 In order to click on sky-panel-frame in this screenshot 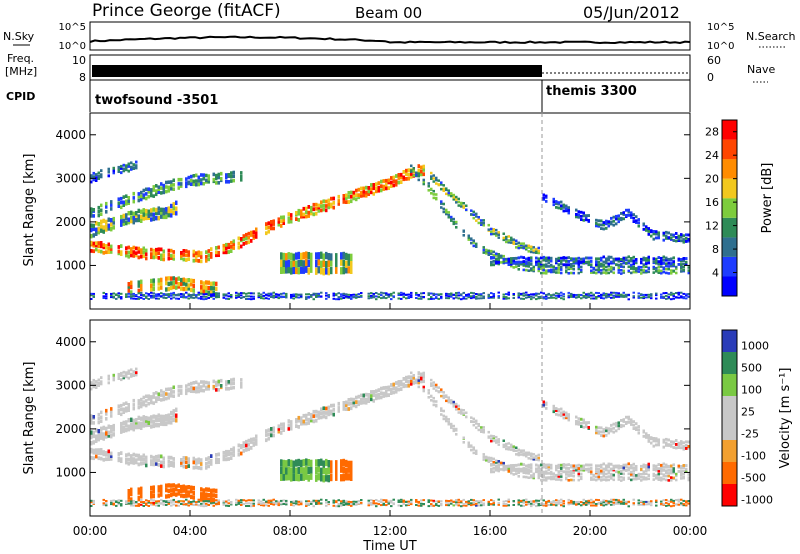, I will do `click(390, 36)`.